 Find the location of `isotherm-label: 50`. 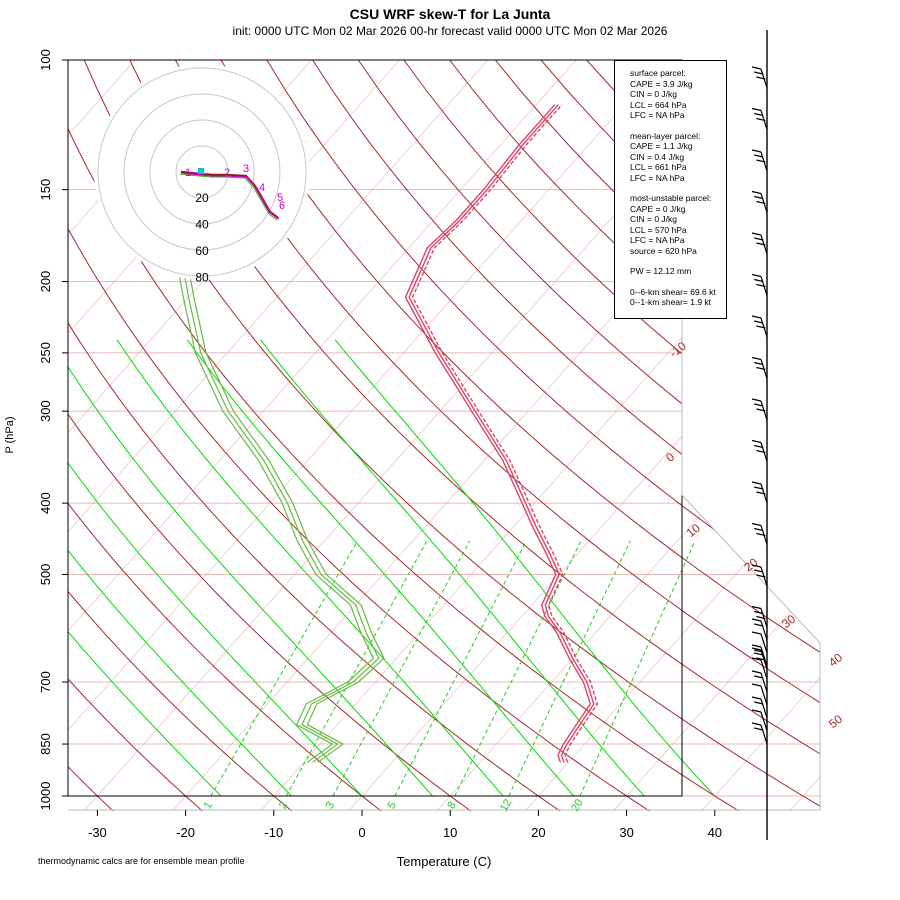

isotherm-label: 50 is located at coordinates (835, 721).